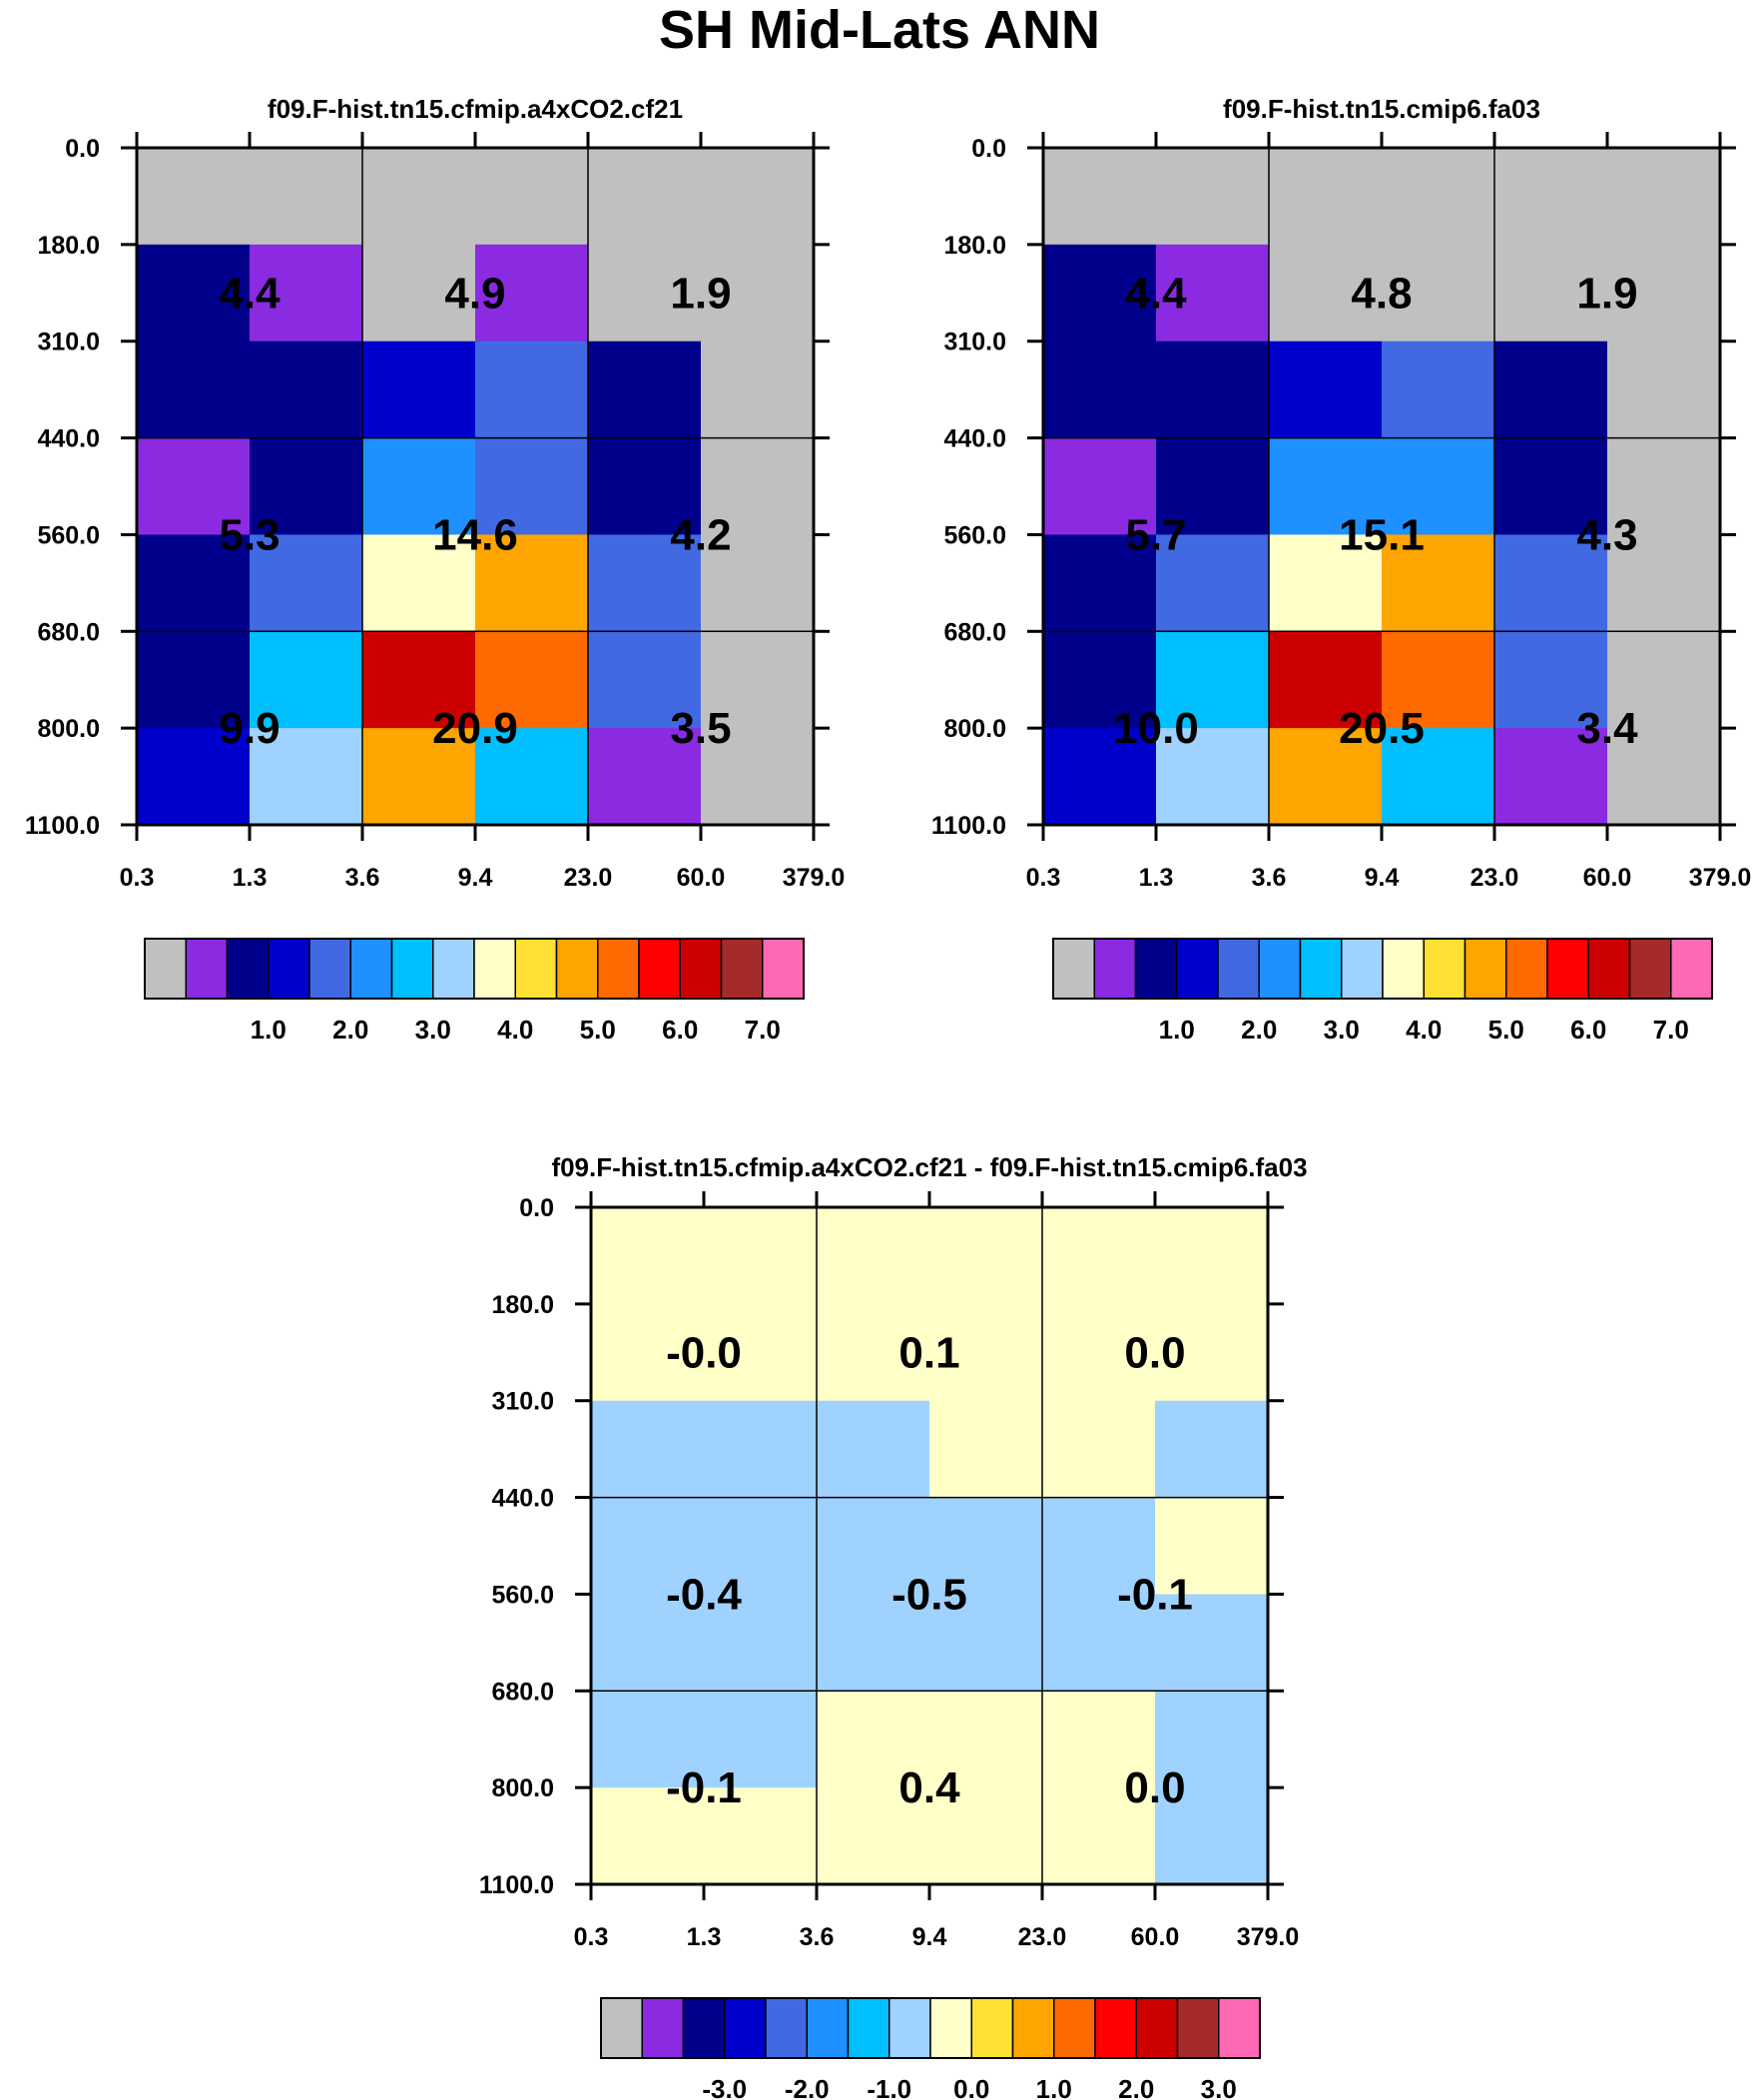 The height and width of the screenshot is (2100, 1759). I want to click on cell-value-label: 5.3, so click(249, 534).